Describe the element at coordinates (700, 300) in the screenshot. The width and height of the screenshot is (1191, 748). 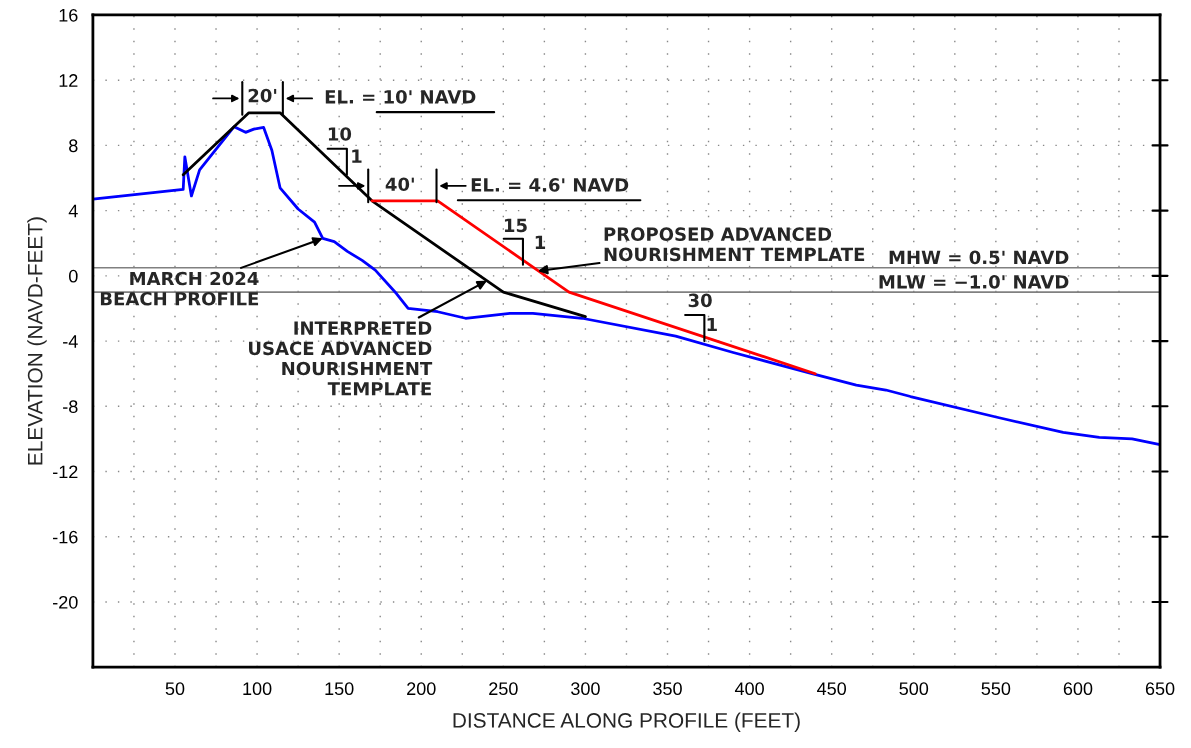
I see `annotation: 30` at that location.